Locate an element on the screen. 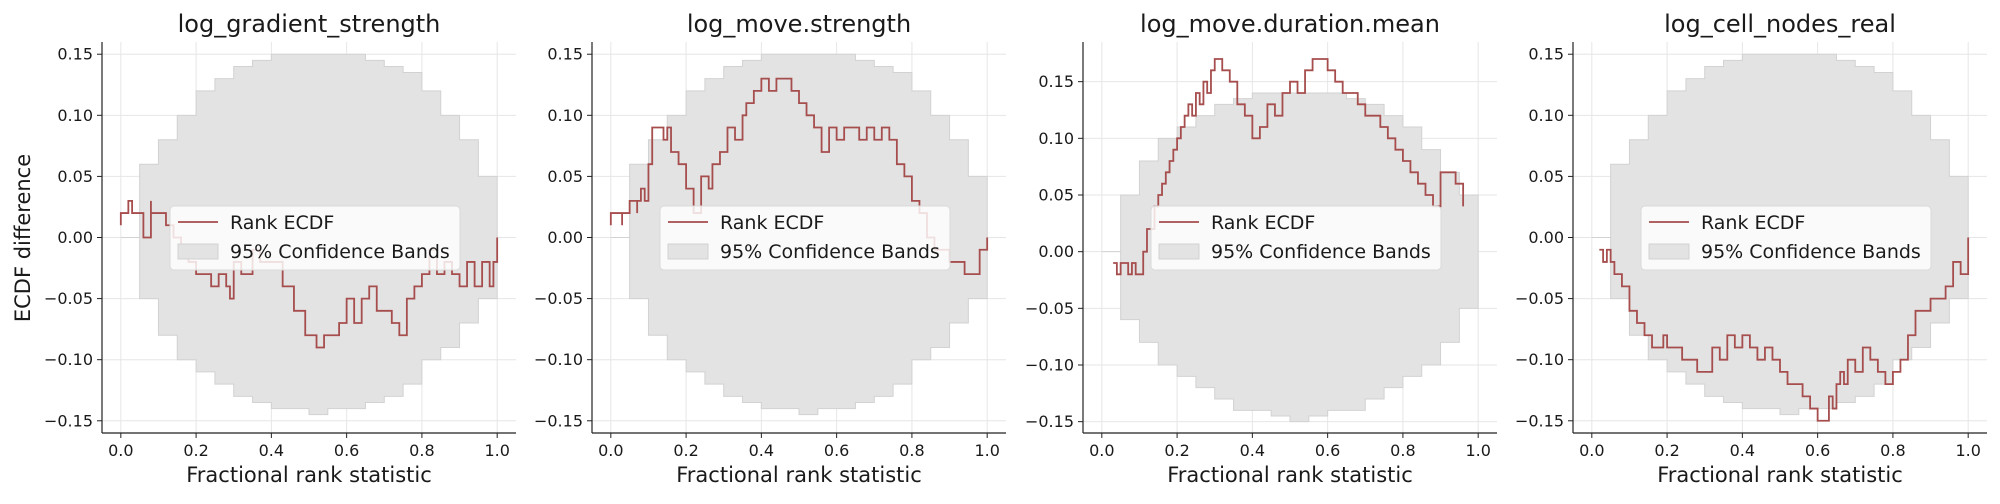  panel-title: log_move.duration.mean is located at coordinates (1290, 24).